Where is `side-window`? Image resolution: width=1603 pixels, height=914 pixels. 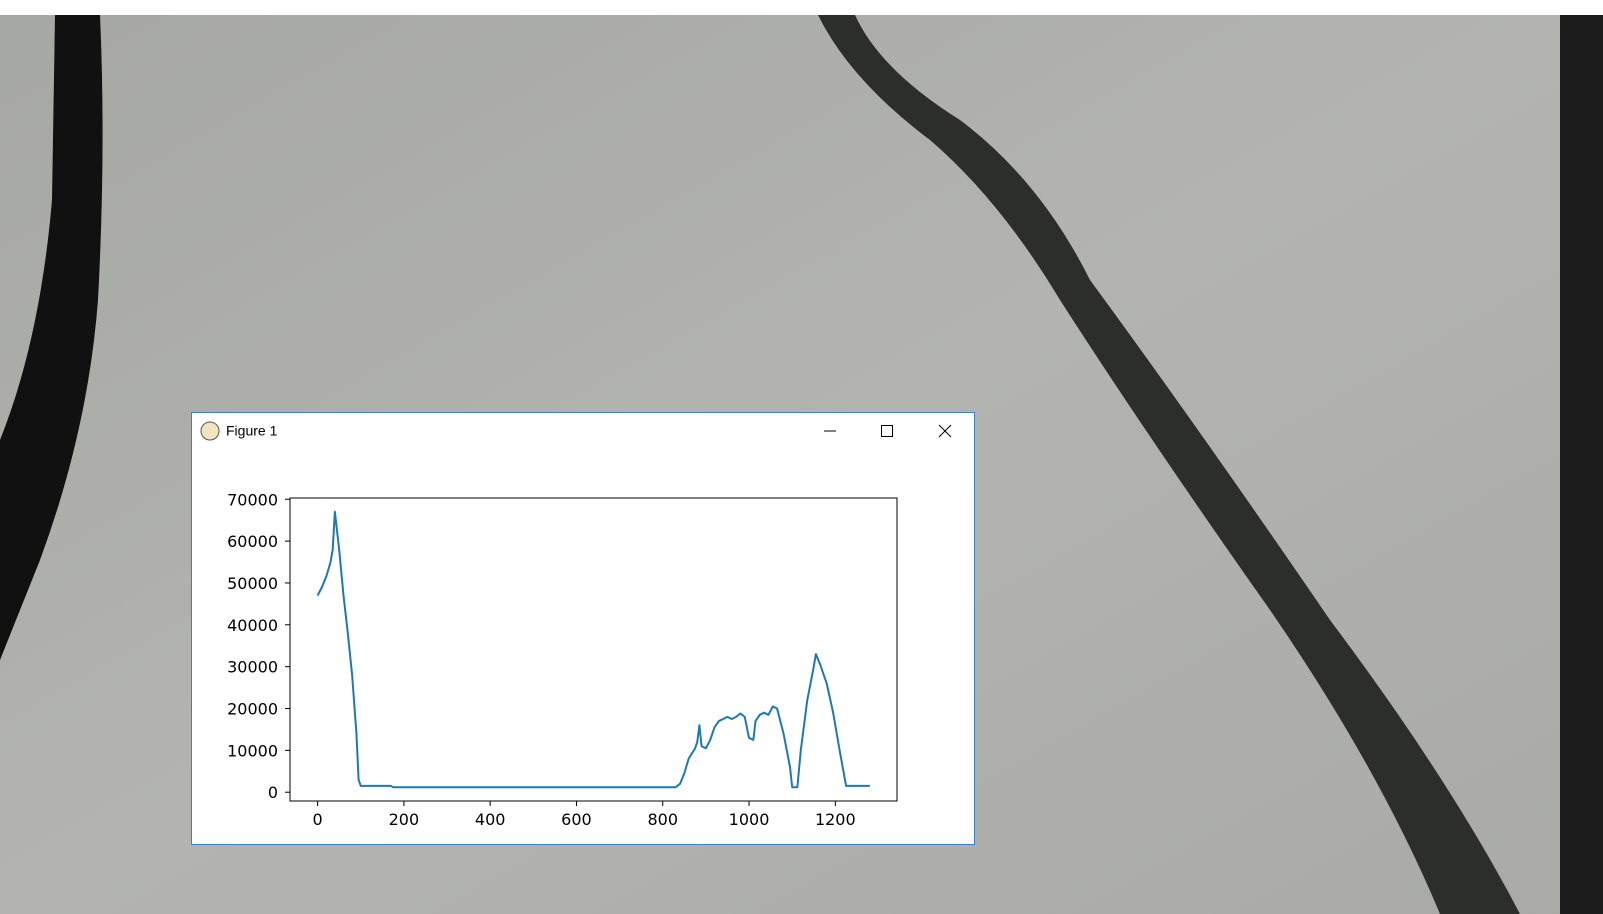 side-window is located at coordinates (1581, 464).